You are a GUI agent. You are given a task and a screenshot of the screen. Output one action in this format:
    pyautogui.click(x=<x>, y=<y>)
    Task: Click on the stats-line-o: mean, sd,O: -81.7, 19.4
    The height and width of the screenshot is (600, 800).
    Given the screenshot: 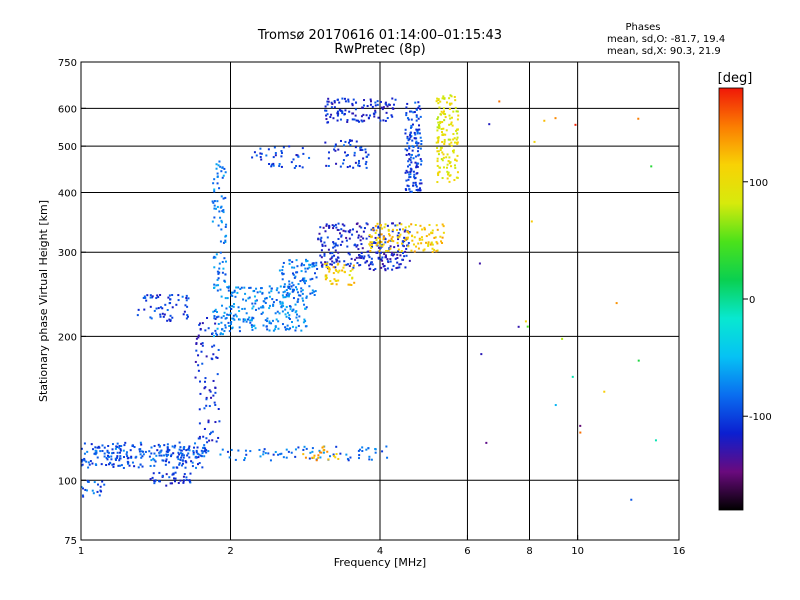 What is the action you would take?
    pyautogui.click(x=666, y=39)
    